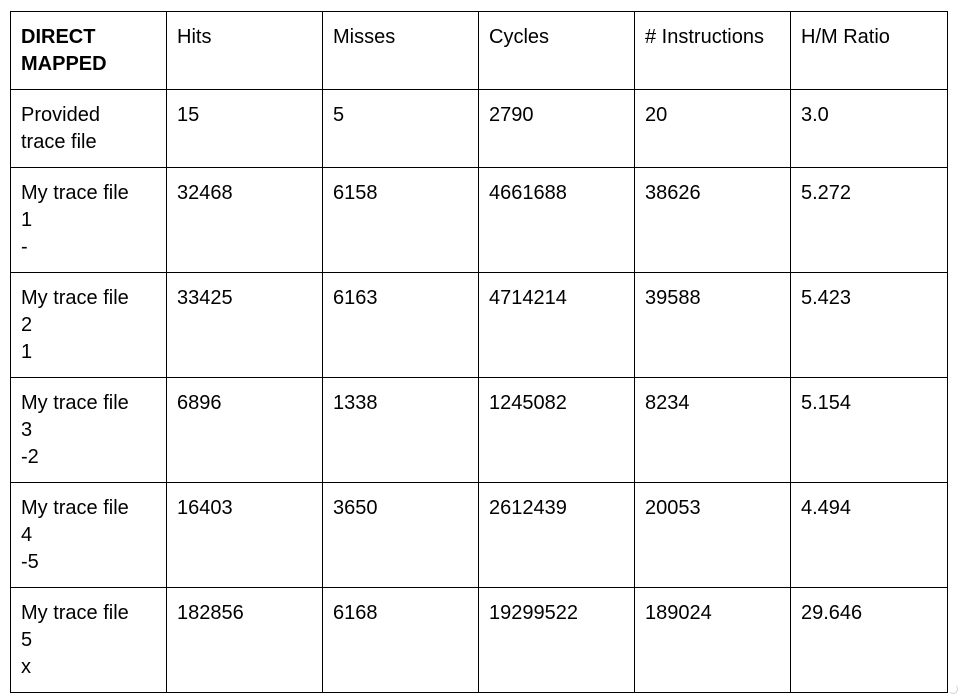 The height and width of the screenshot is (696, 960). Describe the element at coordinates (88, 640) in the screenshot. I see `row-label-cell: My trace file 5 x` at that location.